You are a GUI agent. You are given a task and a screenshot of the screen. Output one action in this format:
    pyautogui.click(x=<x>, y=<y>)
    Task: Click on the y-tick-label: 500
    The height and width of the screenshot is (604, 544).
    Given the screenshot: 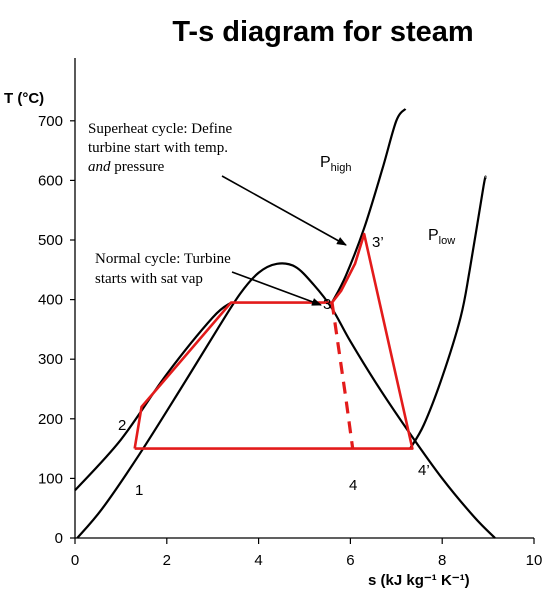 What is the action you would take?
    pyautogui.click(x=50, y=240)
    